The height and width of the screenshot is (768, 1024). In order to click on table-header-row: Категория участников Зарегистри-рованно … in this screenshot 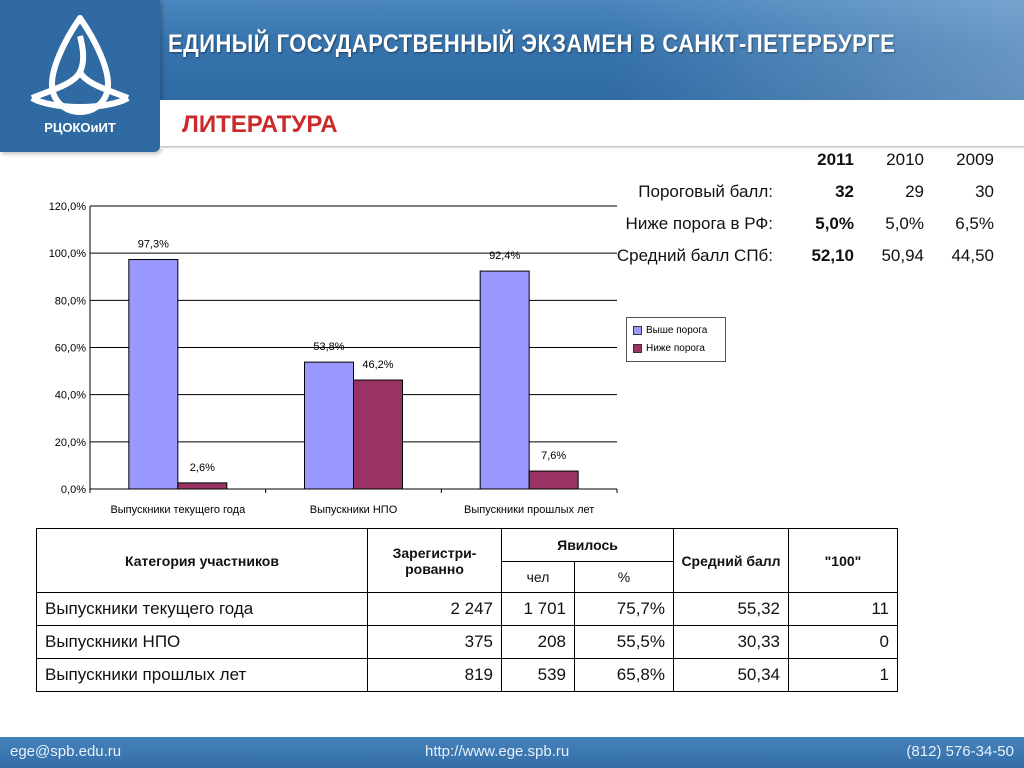, I will do `click(467, 560)`.